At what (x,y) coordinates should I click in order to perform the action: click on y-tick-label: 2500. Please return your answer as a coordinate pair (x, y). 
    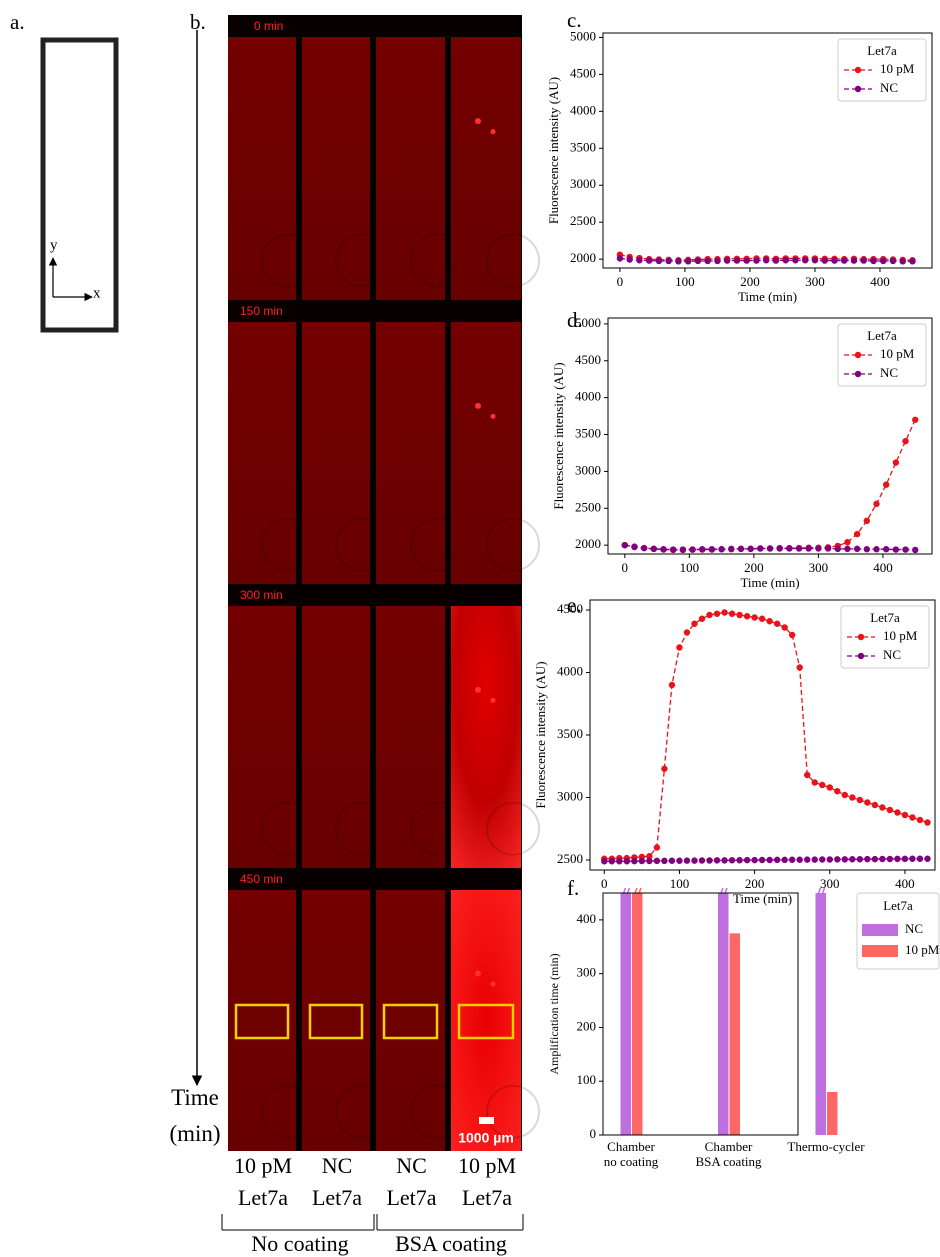
    Looking at the image, I should click on (588, 506).